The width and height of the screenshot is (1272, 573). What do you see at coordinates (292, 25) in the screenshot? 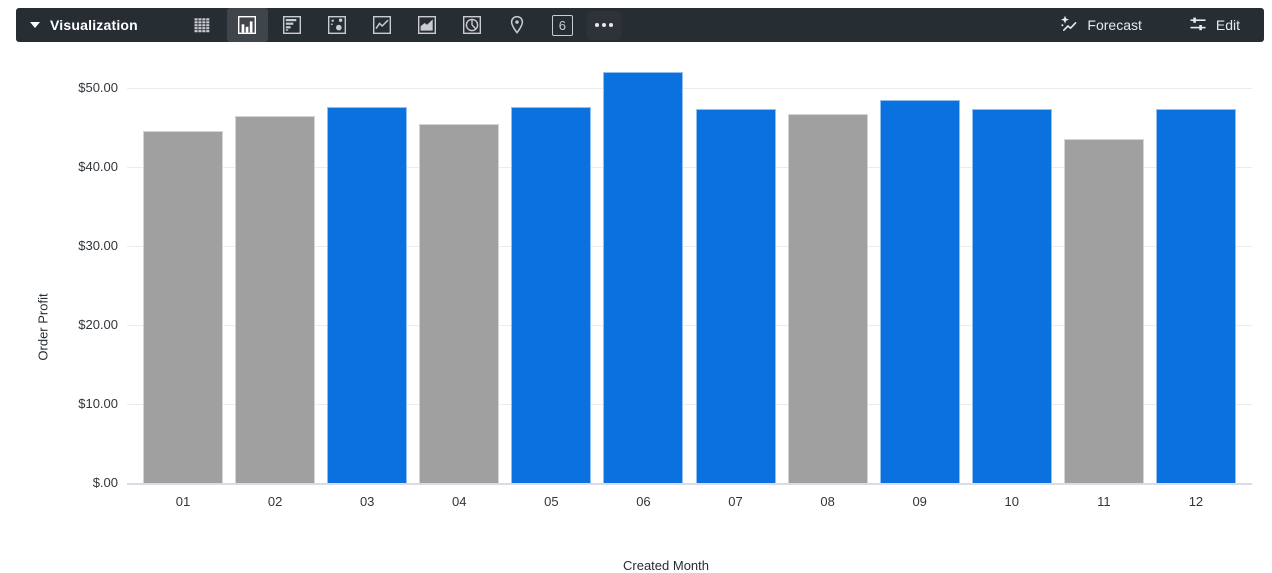
I see `bar-chart-icon` at bounding box center [292, 25].